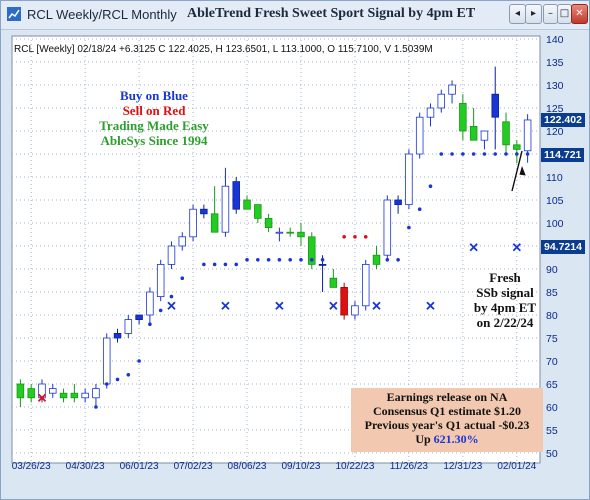  I want to click on y-tick-label: 70, so click(552, 362).